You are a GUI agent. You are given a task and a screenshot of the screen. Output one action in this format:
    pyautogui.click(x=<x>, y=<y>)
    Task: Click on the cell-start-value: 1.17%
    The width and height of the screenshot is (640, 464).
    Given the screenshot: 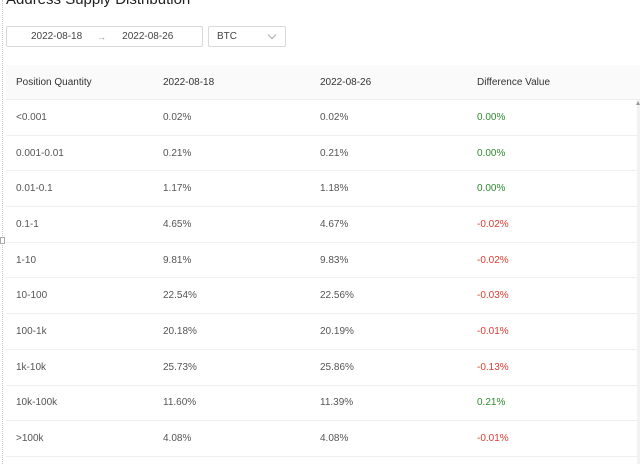 What is the action you would take?
    pyautogui.click(x=177, y=189)
    